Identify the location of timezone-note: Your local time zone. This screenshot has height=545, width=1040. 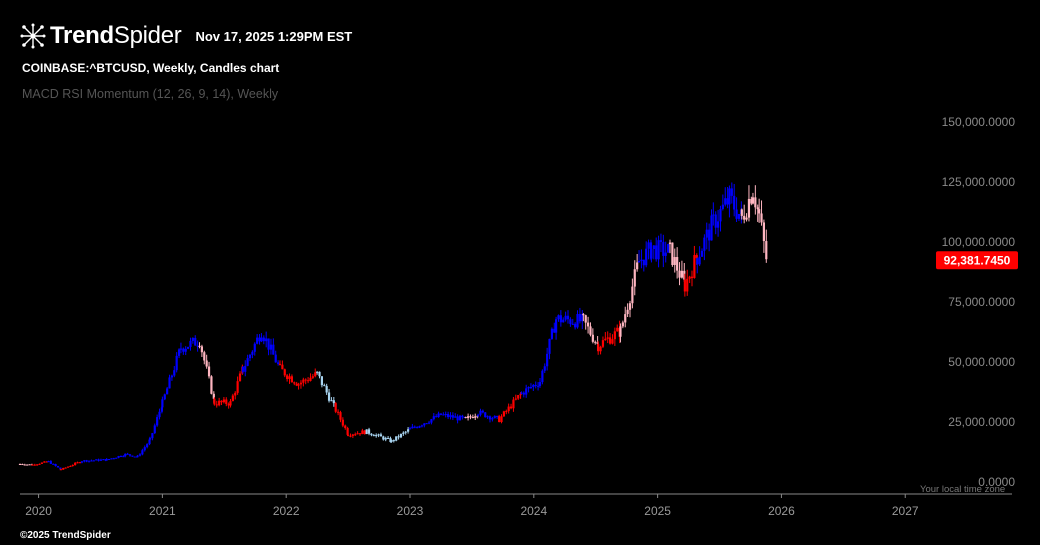
(962, 489).